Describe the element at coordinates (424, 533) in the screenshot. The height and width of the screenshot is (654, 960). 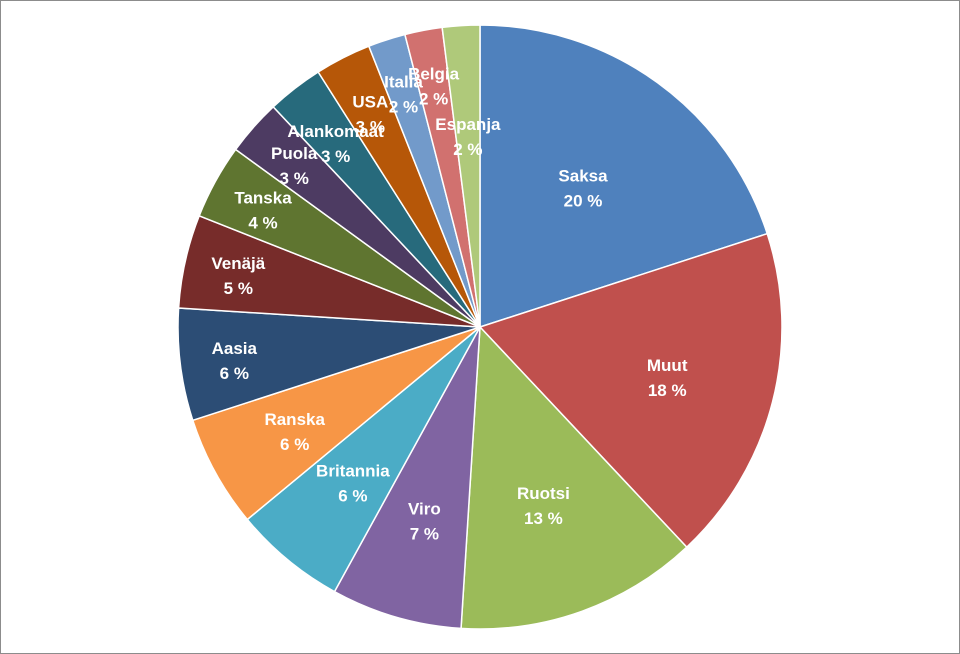
I see `slice-value-label: 7 %` at that location.